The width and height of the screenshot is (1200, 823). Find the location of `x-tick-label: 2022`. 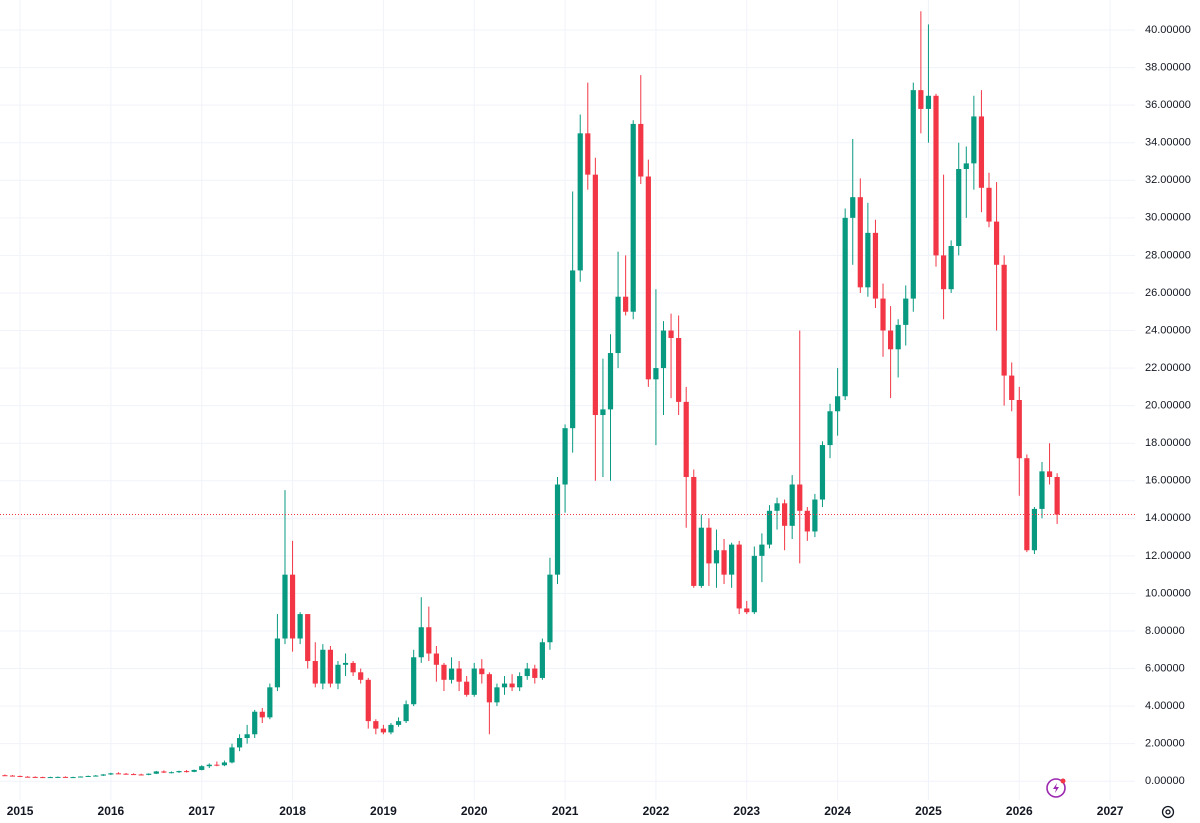

x-tick-label: 2022 is located at coordinates (656, 811).